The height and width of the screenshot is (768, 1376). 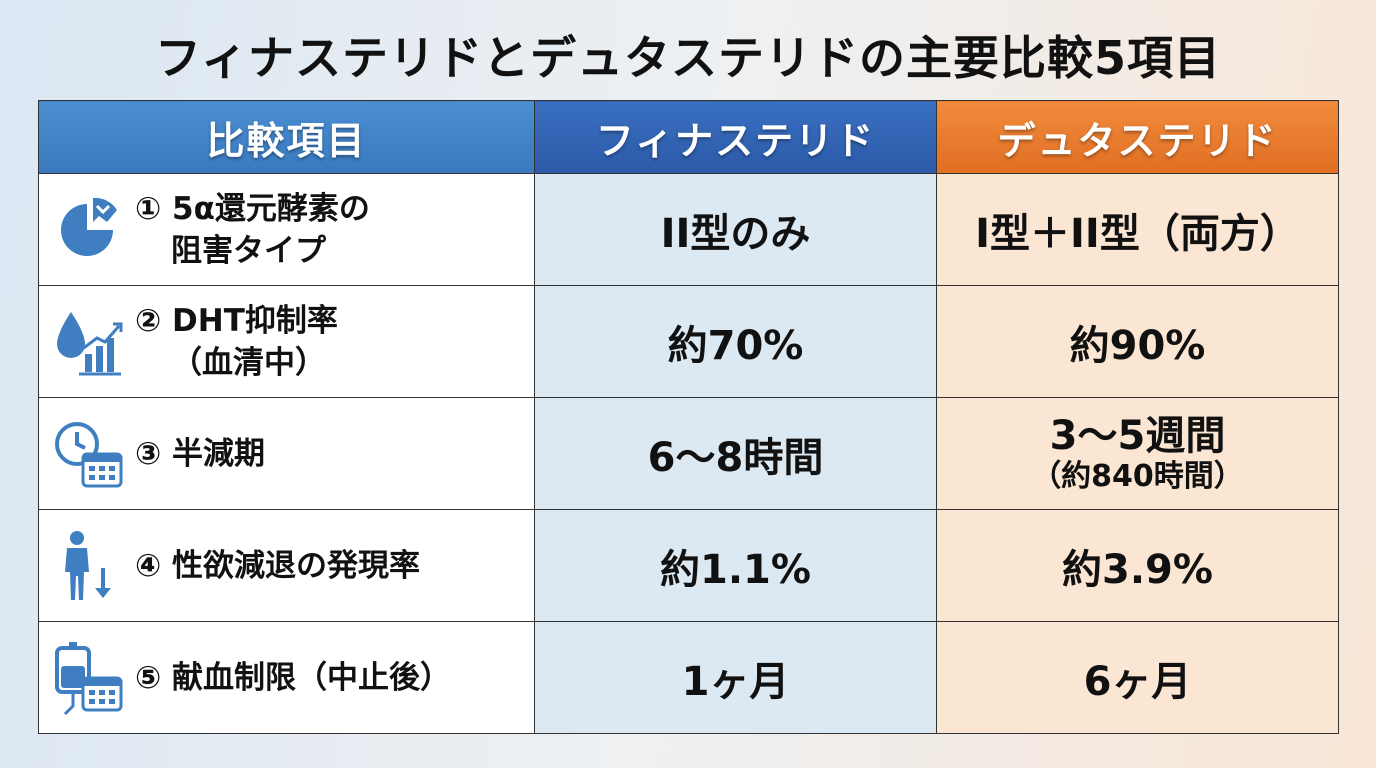 I want to click on table-row: ③ 半減期 6～8時間 3～5週間 （約840時間）, so click(x=688, y=453).